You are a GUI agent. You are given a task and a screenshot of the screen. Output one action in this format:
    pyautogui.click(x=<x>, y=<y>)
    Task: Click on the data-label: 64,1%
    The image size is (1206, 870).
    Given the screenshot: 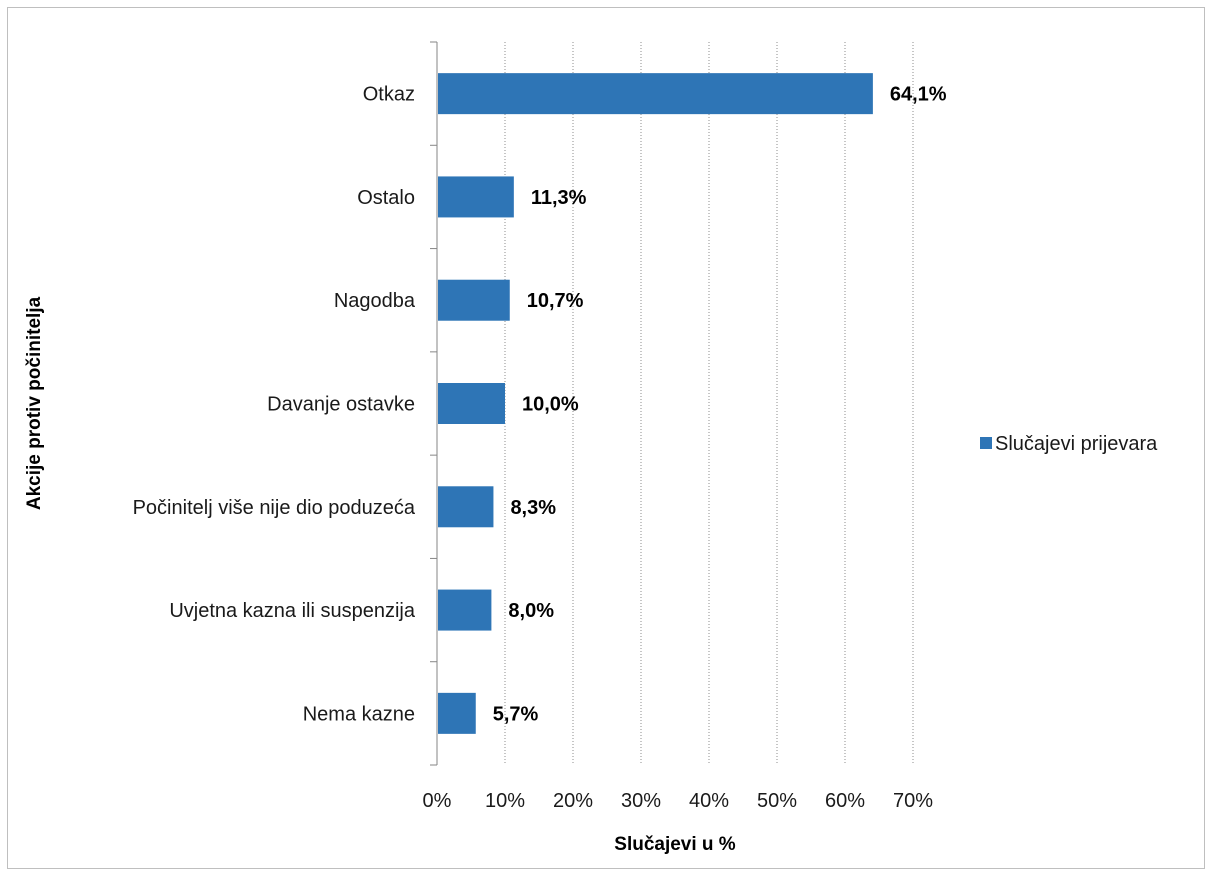 What is the action you would take?
    pyautogui.click(x=918, y=95)
    